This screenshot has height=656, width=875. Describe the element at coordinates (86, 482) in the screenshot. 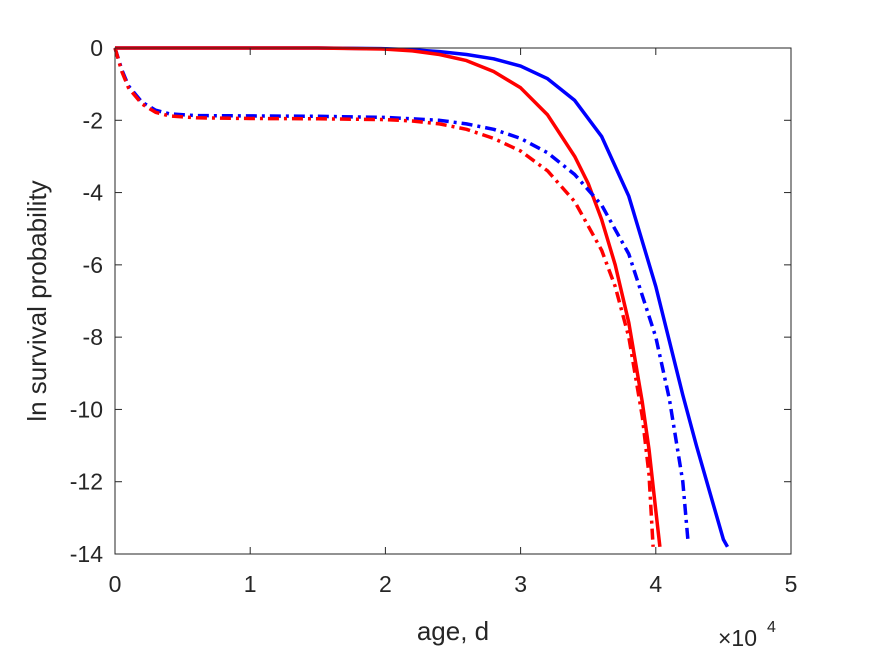

I see `y-tick-label-6: -12` at that location.